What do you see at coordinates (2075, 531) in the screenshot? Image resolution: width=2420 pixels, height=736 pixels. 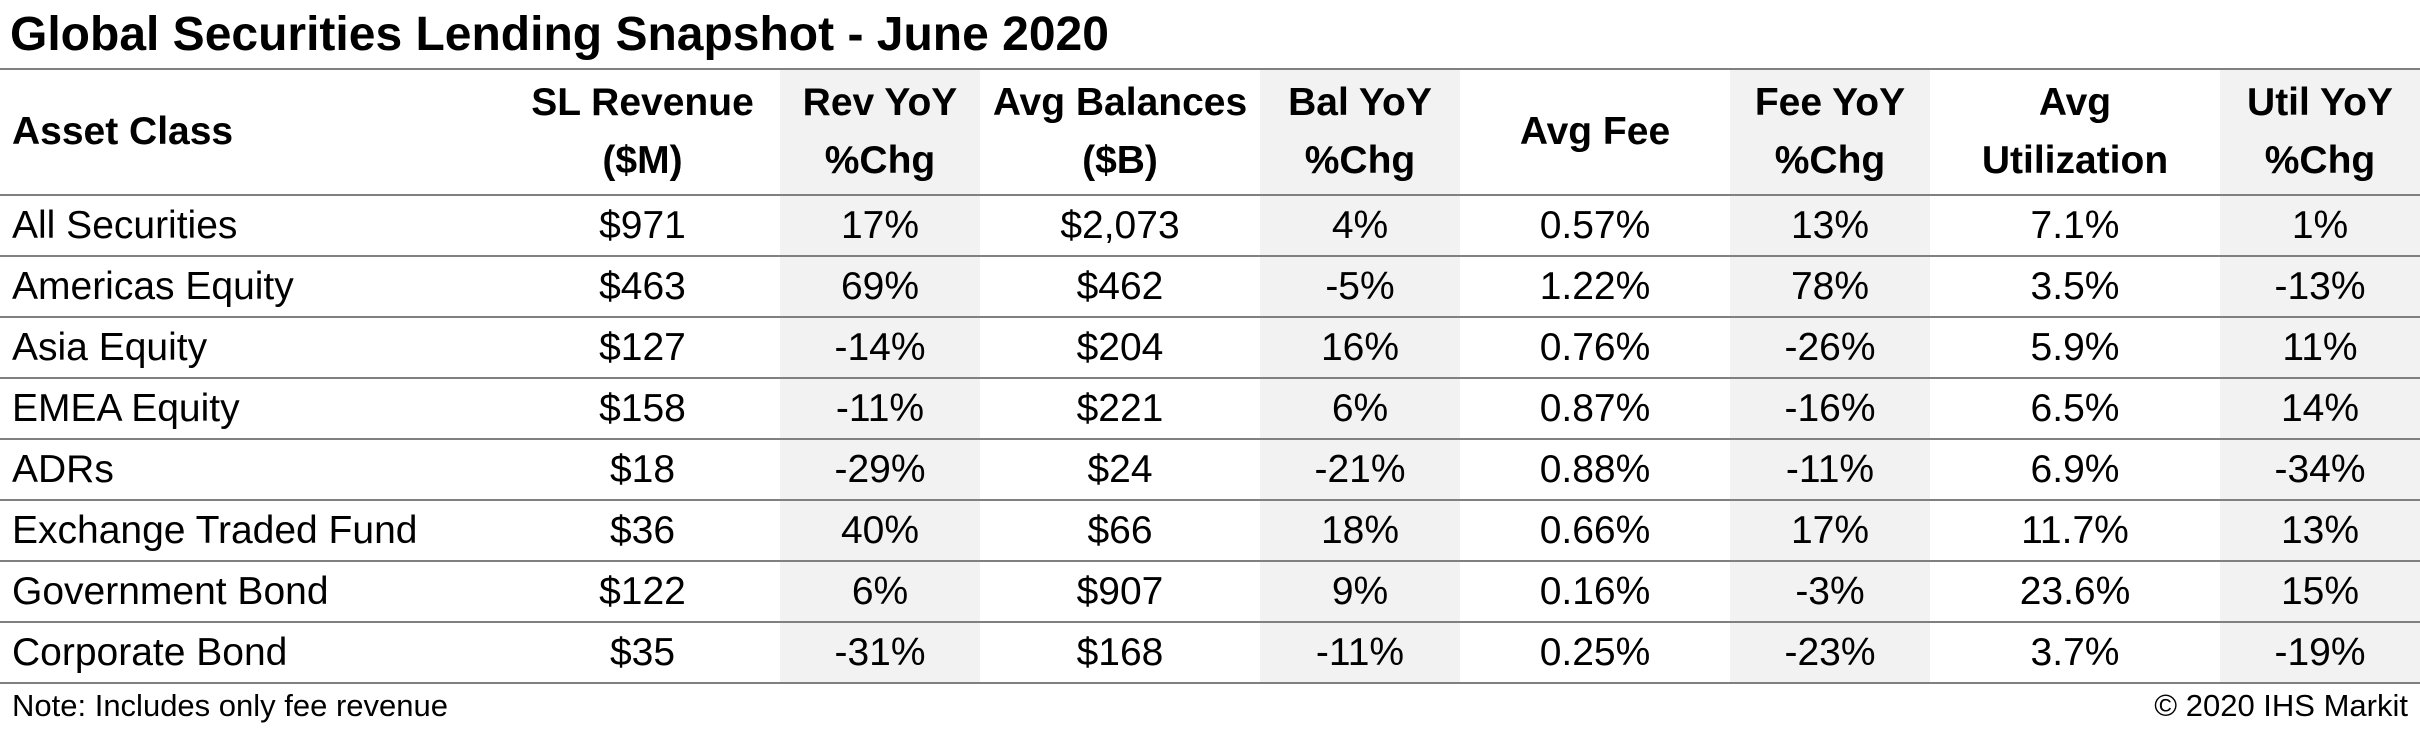 I see `cell-avg-utilization: 11.7%` at bounding box center [2075, 531].